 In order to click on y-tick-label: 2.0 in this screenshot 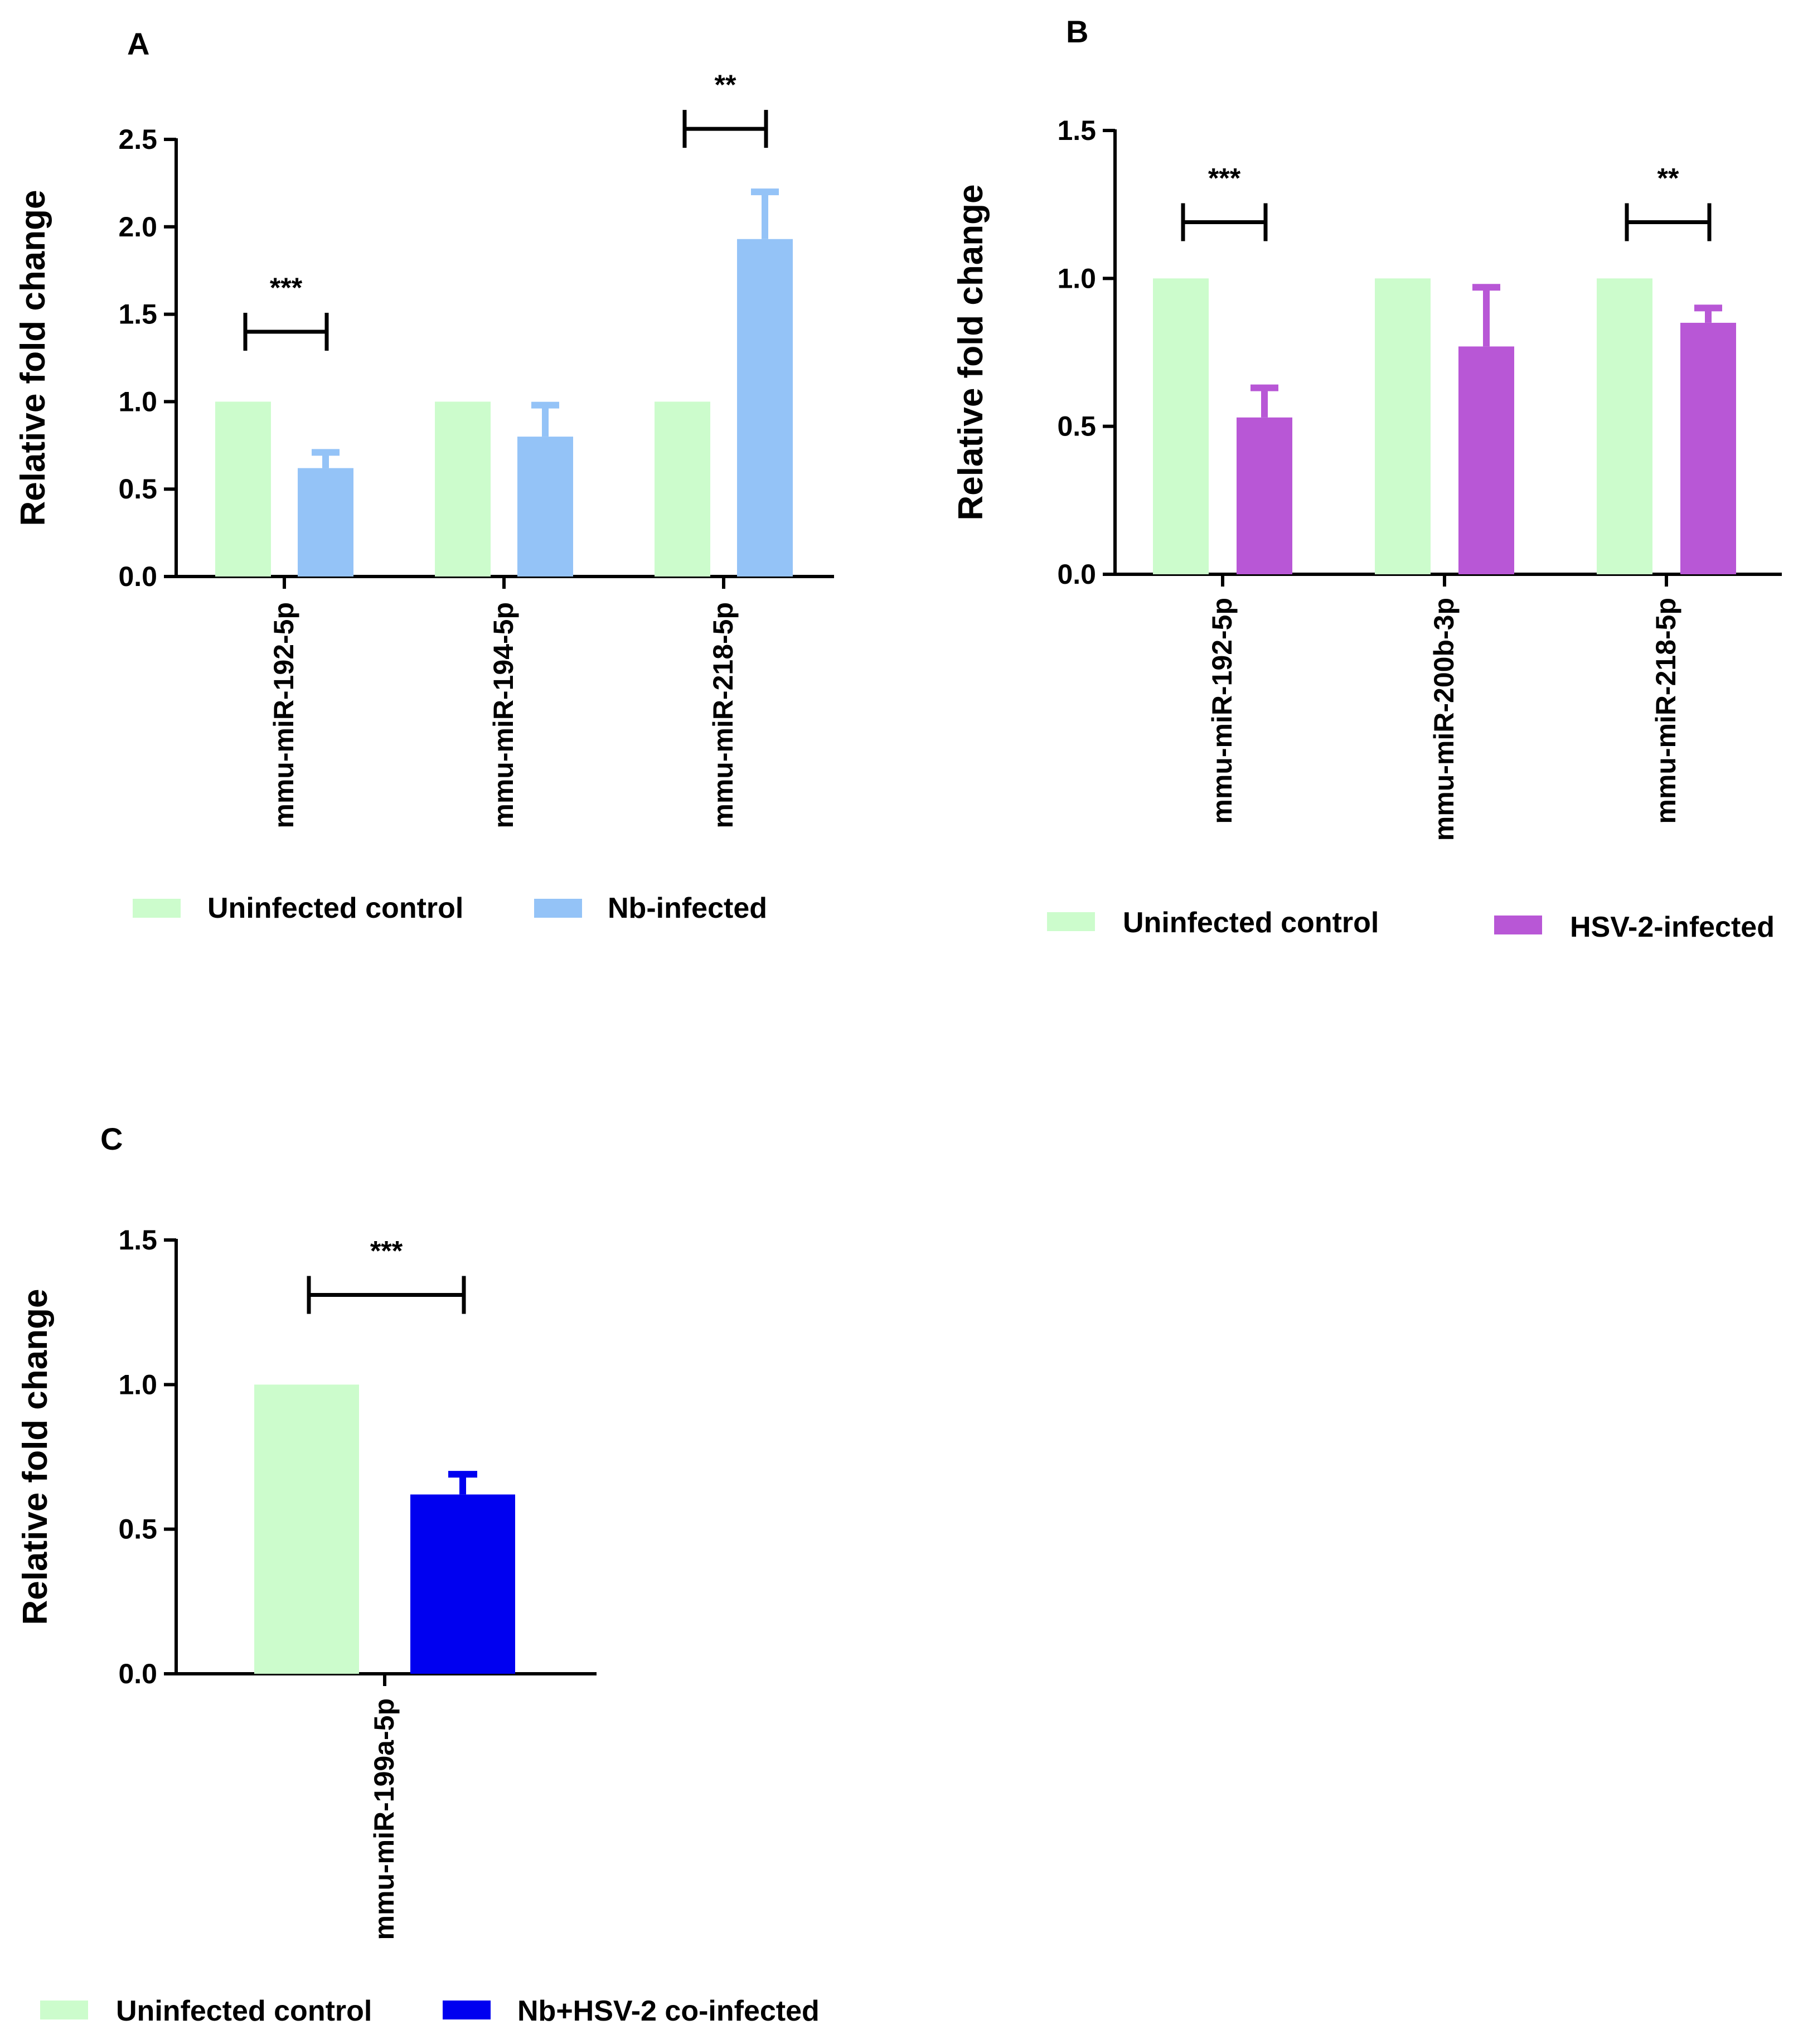, I will do `click(137, 227)`.